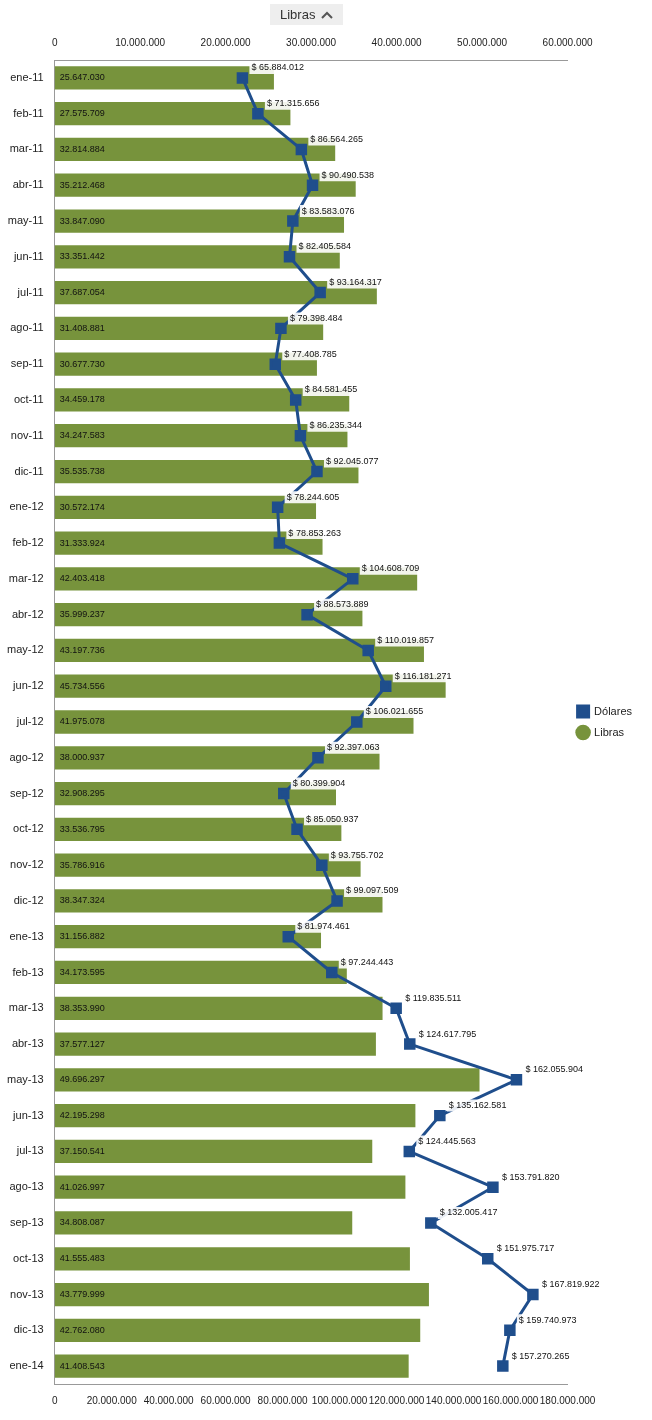 Image resolution: width=652 pixels, height=1420 pixels. Describe the element at coordinates (342, 604) in the screenshot. I see `data-label: $ 88.573.889` at that location.